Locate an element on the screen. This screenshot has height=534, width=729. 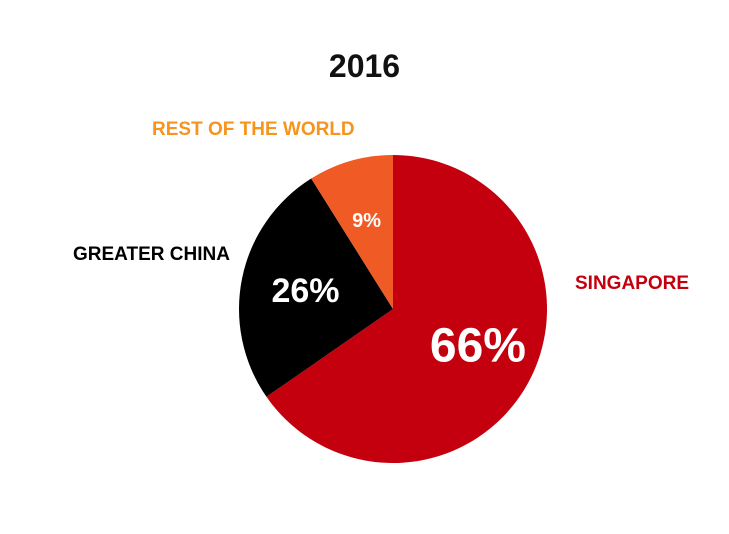
pie-slice-rest-of-the-world is located at coordinates (352, 232).